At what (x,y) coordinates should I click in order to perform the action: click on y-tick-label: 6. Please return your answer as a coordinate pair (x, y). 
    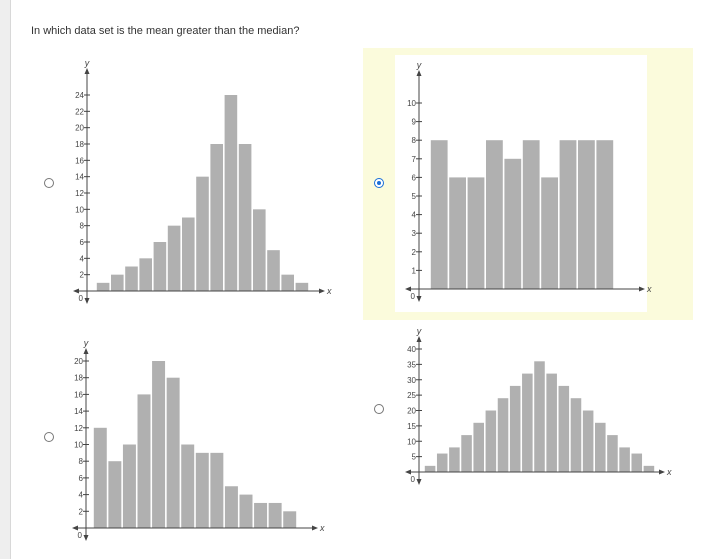
    Looking at the image, I should click on (81, 478).